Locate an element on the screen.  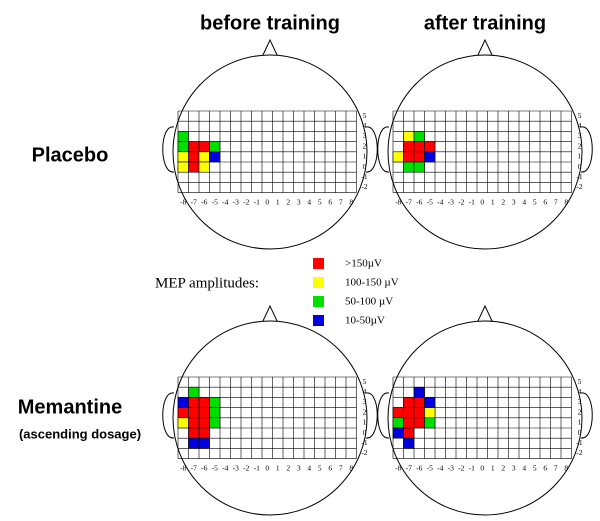
legend-label: 50-100 µV is located at coordinates (369, 302).